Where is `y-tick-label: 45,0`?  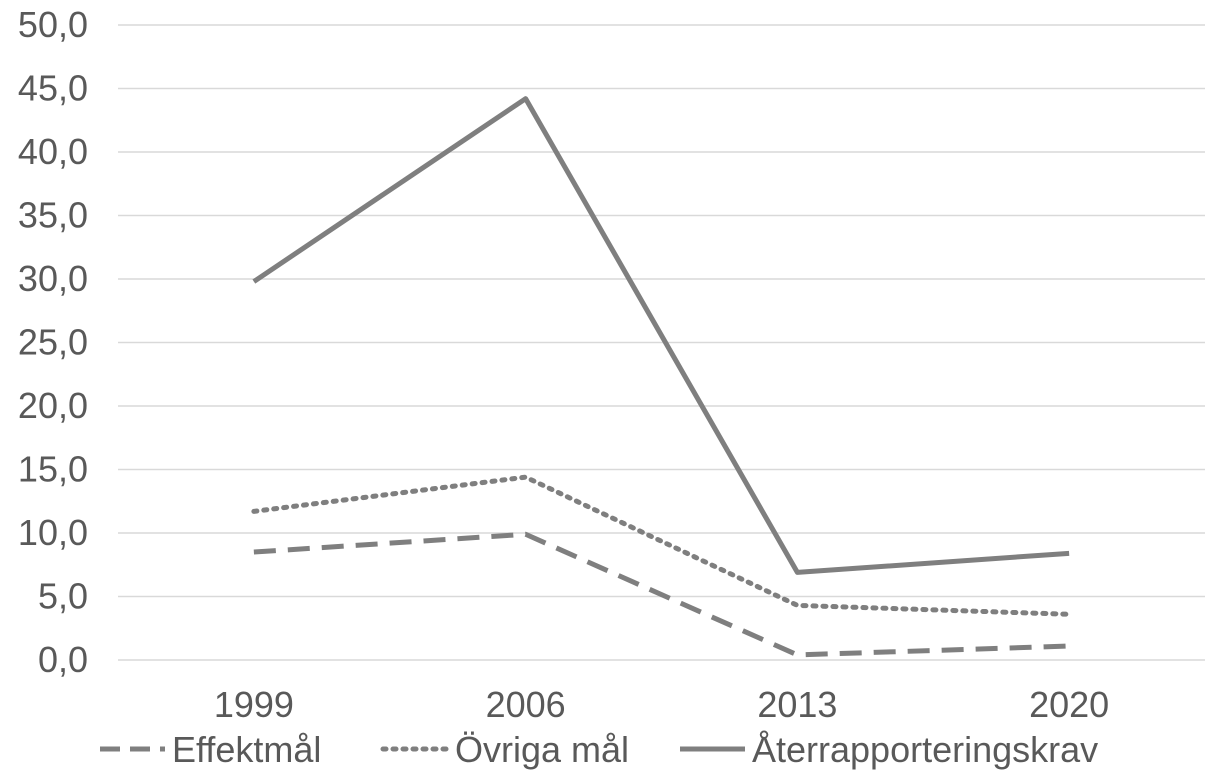 y-tick-label: 45,0 is located at coordinates (53, 88).